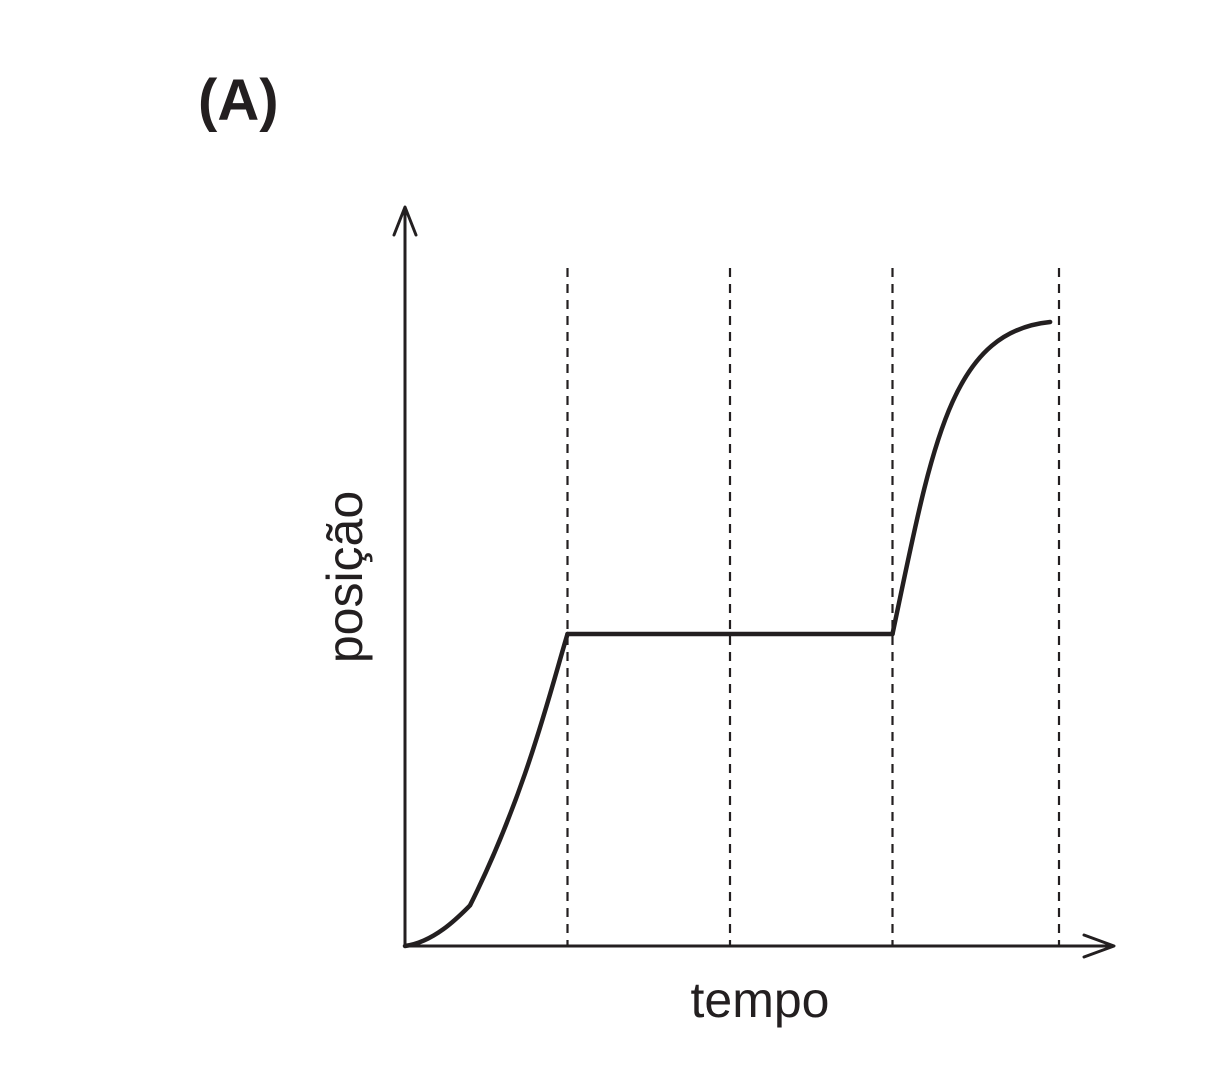  What do you see at coordinates (1099, 946) in the screenshot?
I see `x-axis-arrow-icon` at bounding box center [1099, 946].